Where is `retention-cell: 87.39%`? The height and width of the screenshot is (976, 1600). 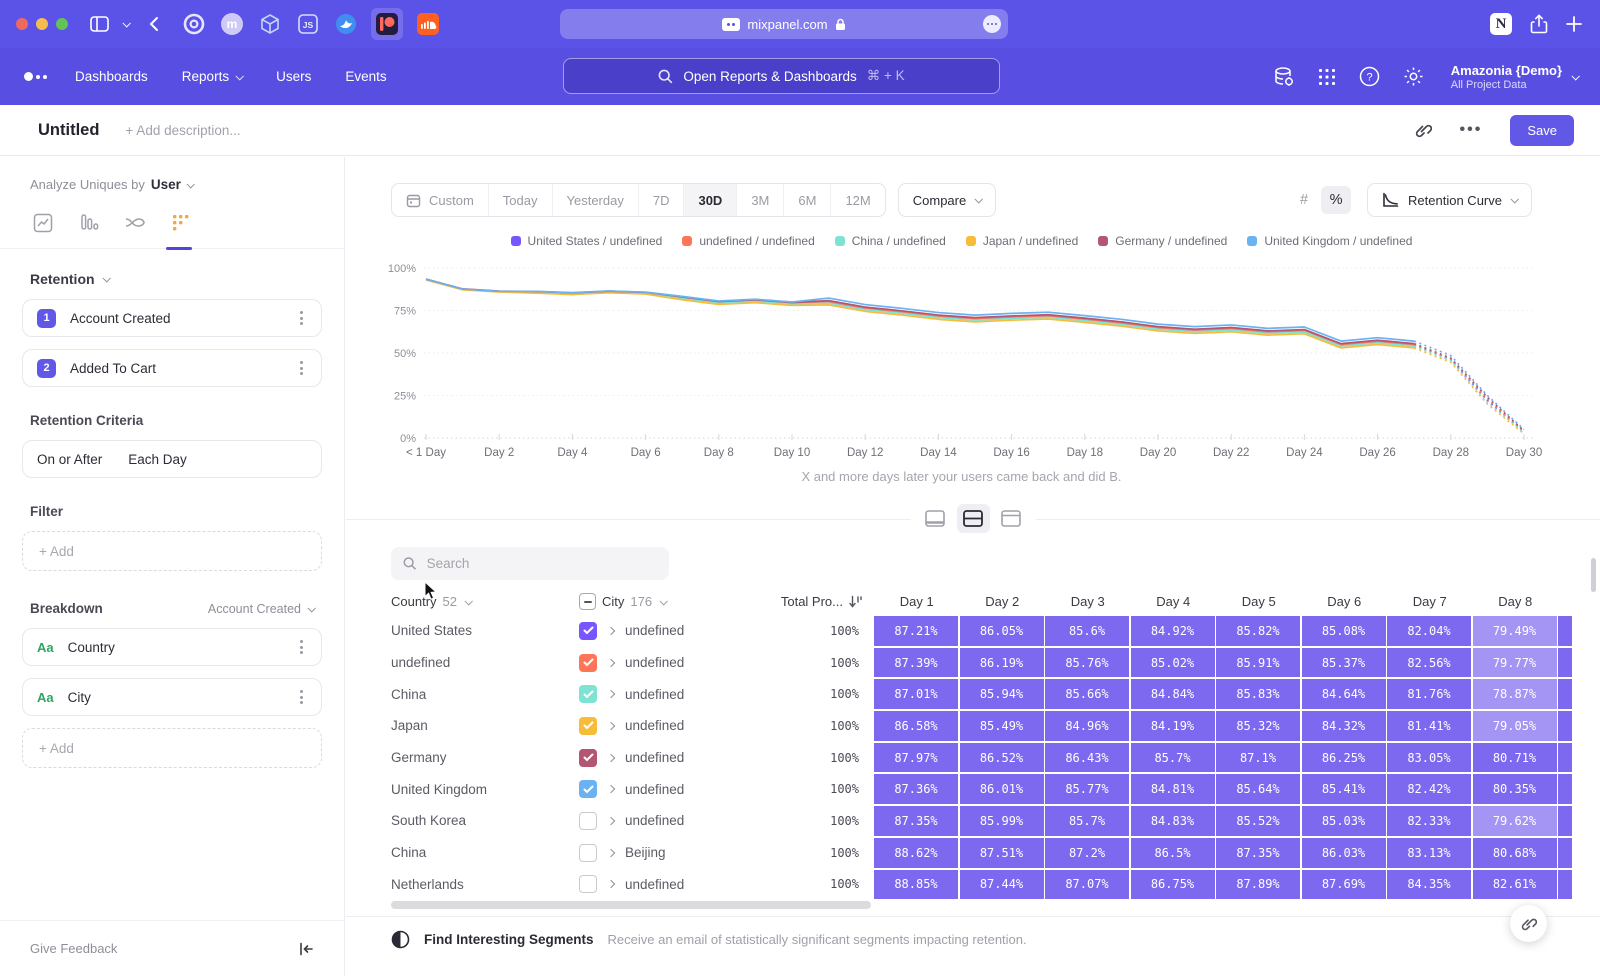
retention-cell: 87.39% is located at coordinates (916, 662).